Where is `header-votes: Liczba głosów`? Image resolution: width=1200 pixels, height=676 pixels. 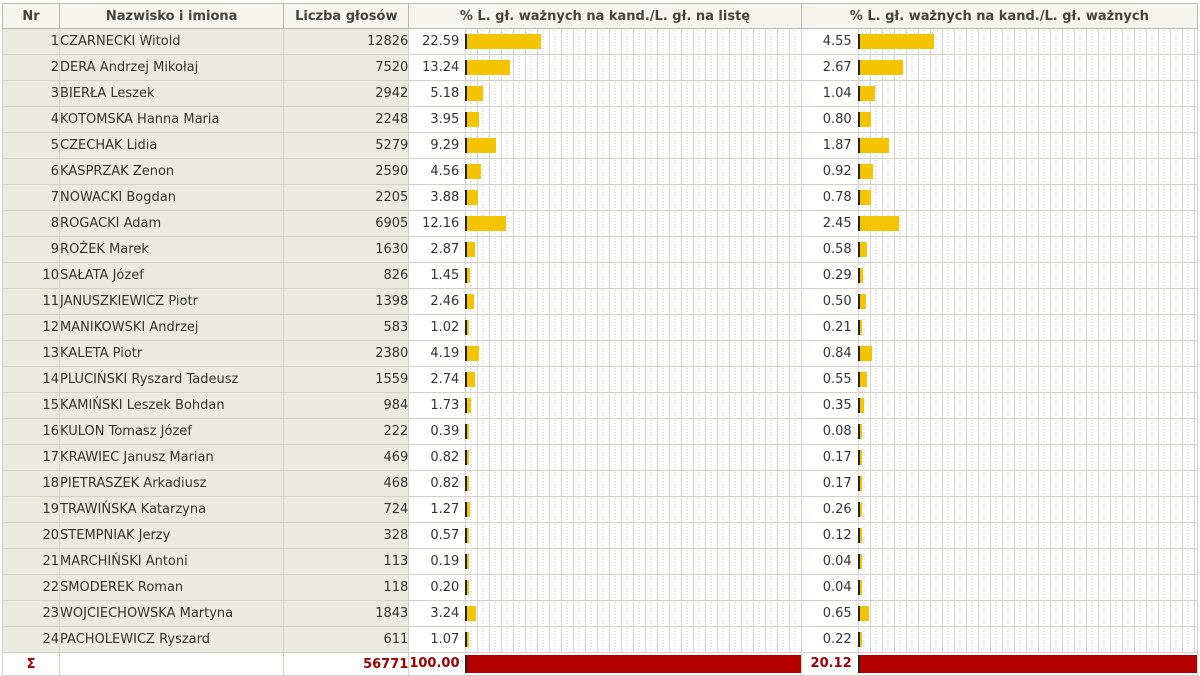 header-votes: Liczba głosów is located at coordinates (346, 16).